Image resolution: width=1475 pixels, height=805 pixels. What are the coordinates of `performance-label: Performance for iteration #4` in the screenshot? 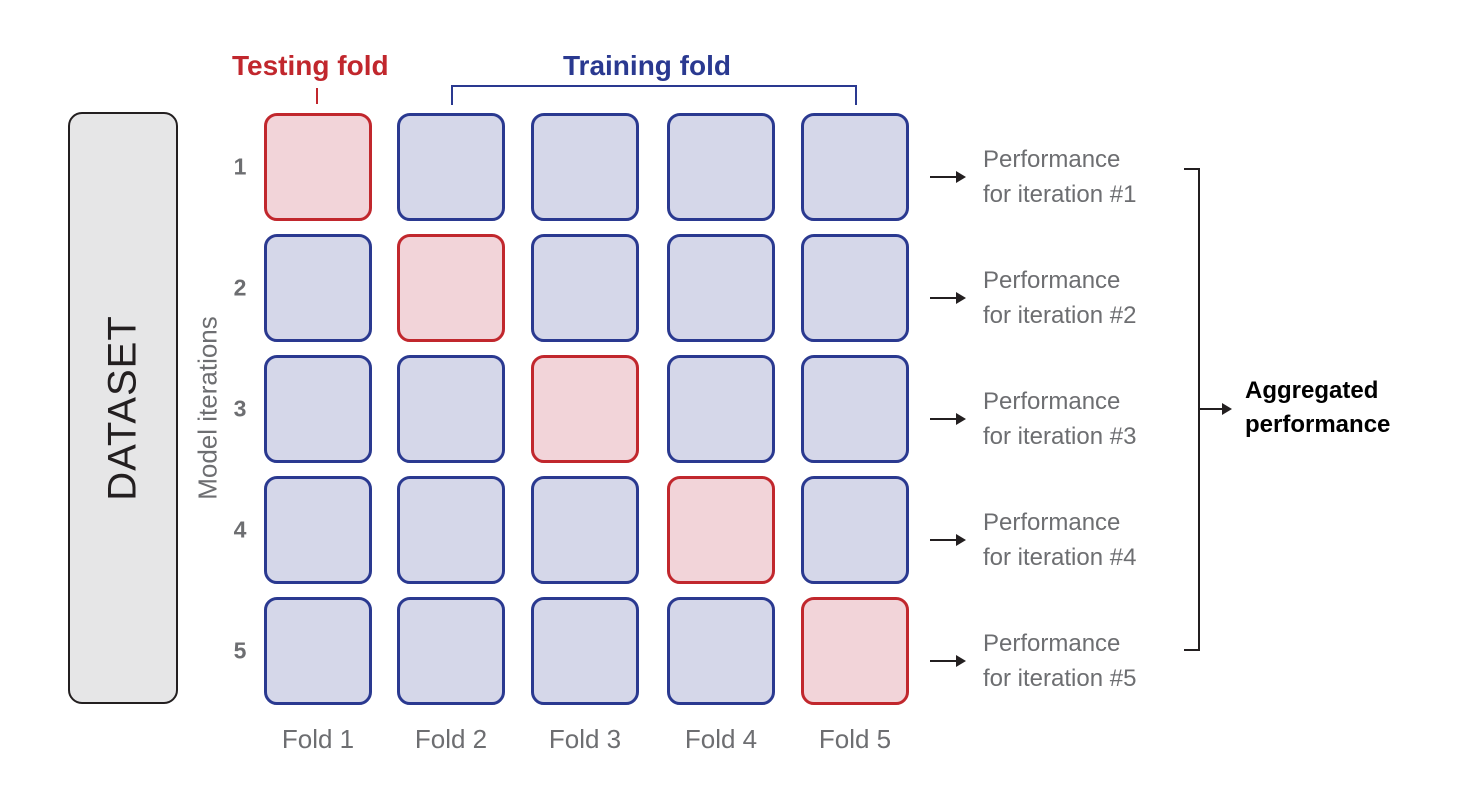 It's located at (1059, 540).